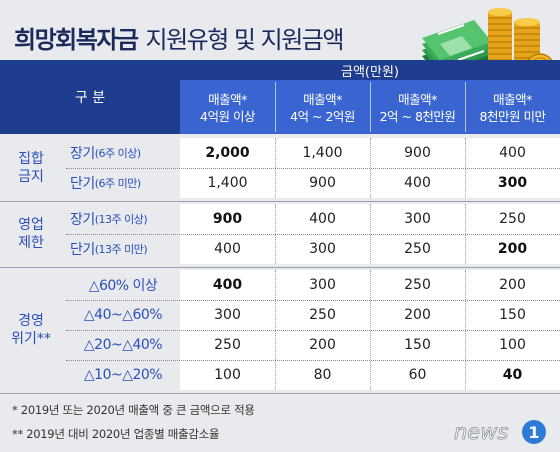 This screenshot has width=560, height=452. I want to click on footnote-1: * 2019년 또는 2020년 매출액 중 큰 금액으로 적용, so click(133, 410).